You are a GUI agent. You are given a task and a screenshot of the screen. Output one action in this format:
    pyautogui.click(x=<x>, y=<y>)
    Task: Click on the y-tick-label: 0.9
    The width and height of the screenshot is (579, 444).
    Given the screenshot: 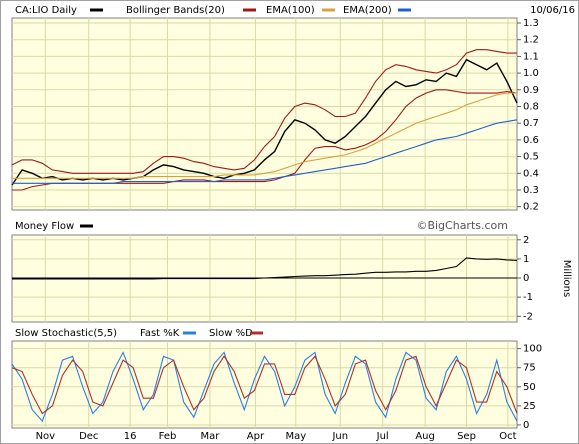 What is the action you would take?
    pyautogui.click(x=531, y=90)
    